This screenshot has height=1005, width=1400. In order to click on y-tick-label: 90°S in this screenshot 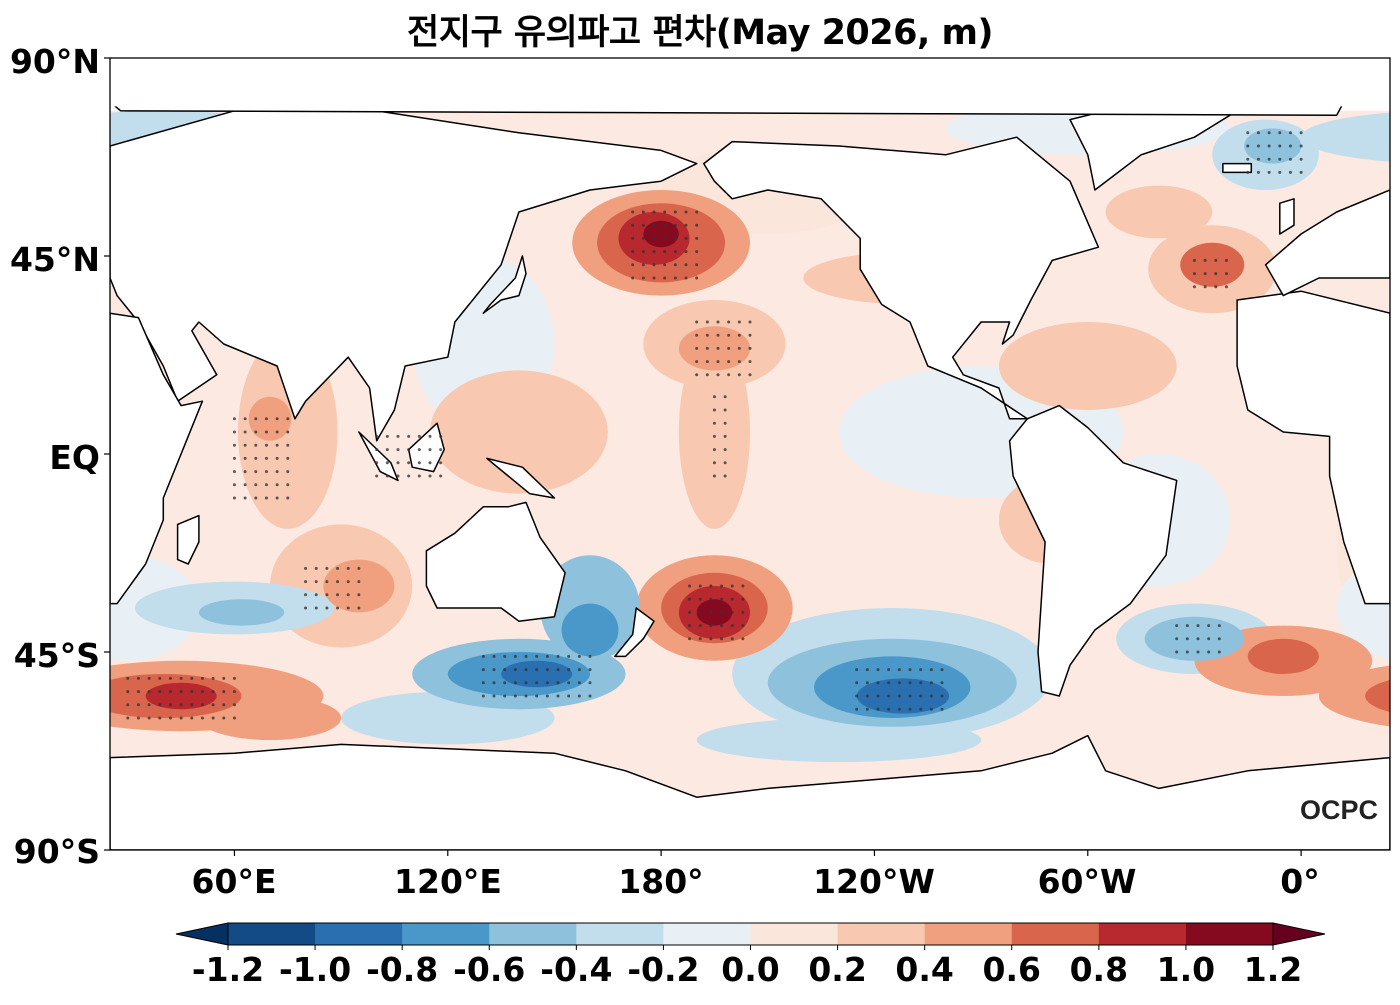, I will do `click(56, 851)`.